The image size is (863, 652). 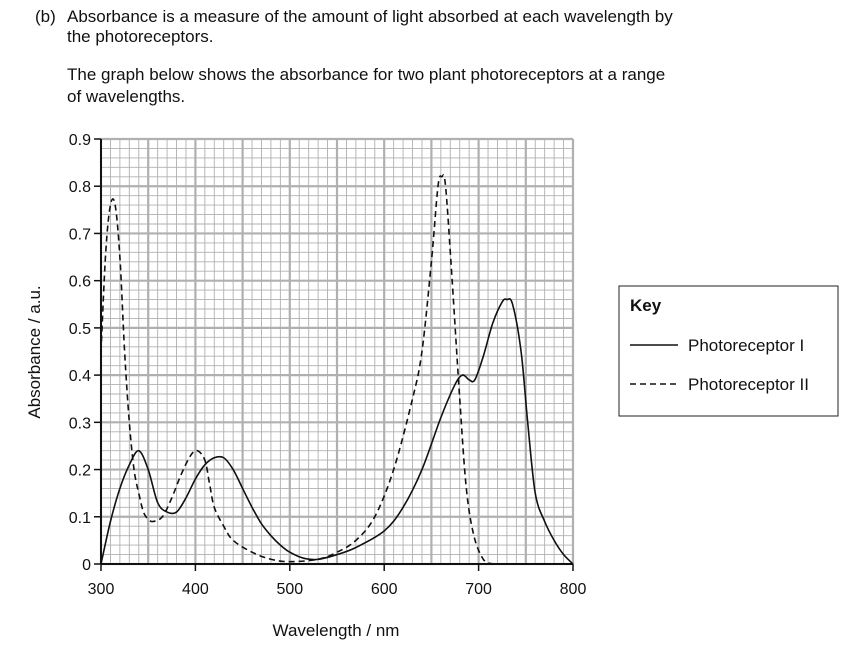 I want to click on y-tick-label: 0.1, so click(x=80, y=518).